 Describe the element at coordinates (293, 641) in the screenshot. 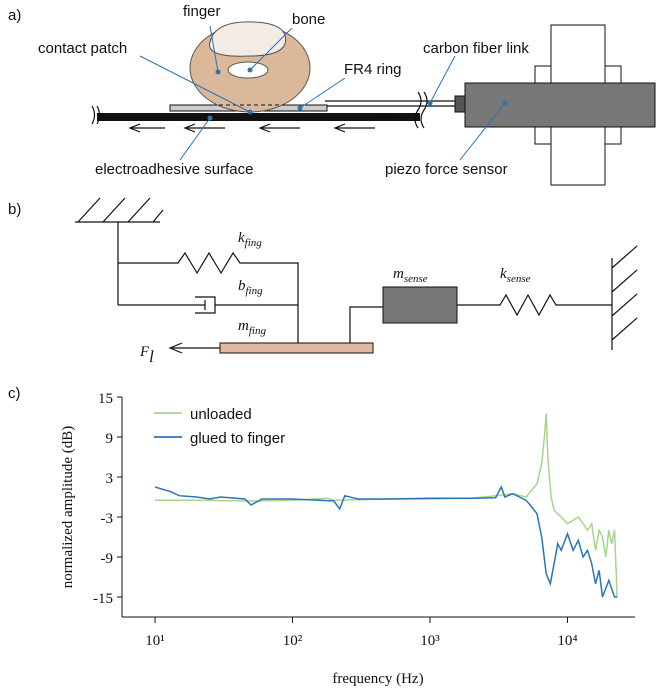

I see `x-tick-label: 10²` at that location.